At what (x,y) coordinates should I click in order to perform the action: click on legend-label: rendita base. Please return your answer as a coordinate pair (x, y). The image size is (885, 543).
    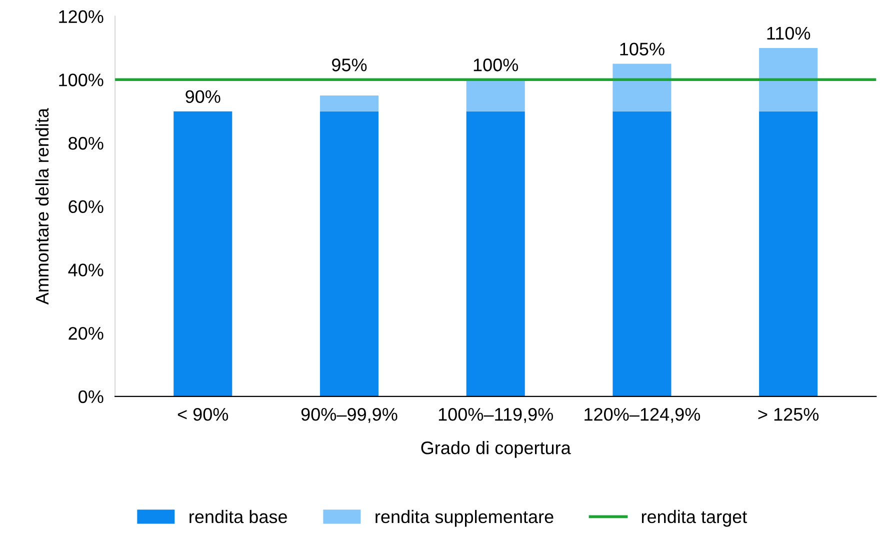
    Looking at the image, I should click on (238, 517).